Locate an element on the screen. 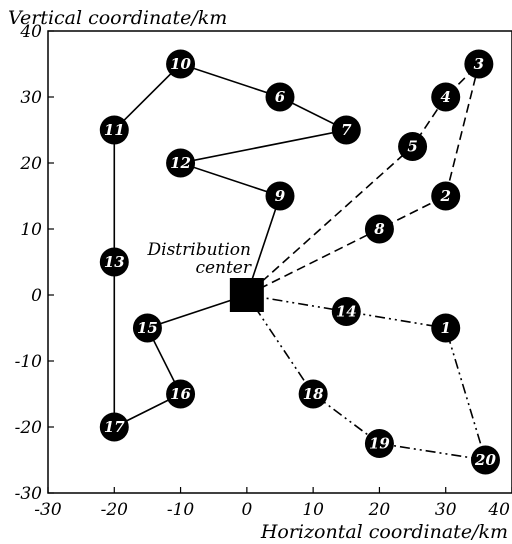 Image resolution: width=512 pixels, height=544 pixels. y-tick-label: 40 is located at coordinates (30, 32).